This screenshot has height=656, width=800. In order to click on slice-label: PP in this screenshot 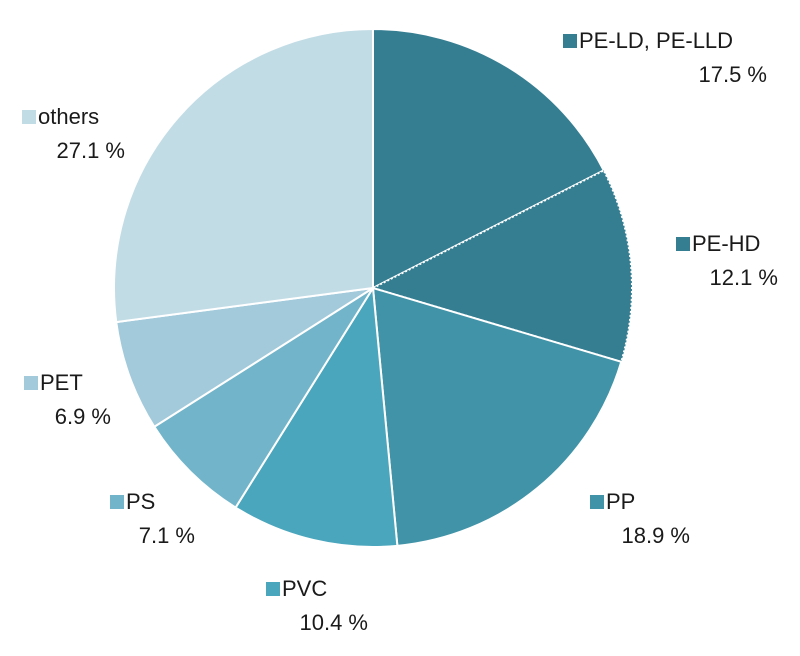, I will do `click(620, 501)`.